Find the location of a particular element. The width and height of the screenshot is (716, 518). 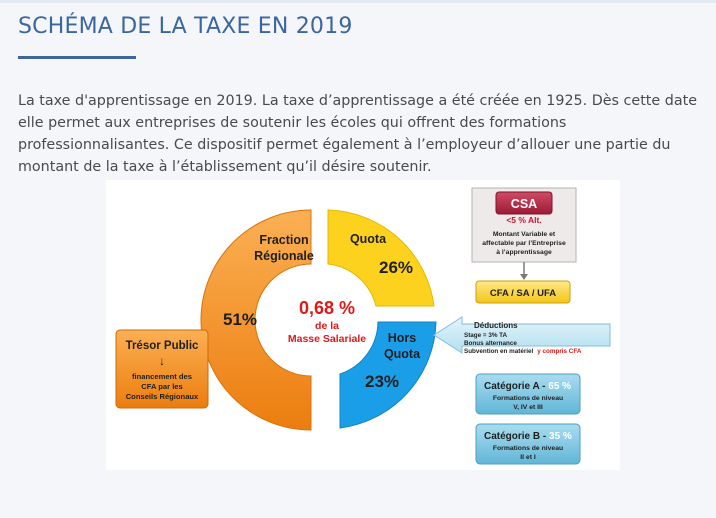

cat-a-title: Catégorie A - 65 % is located at coordinates (527, 386).